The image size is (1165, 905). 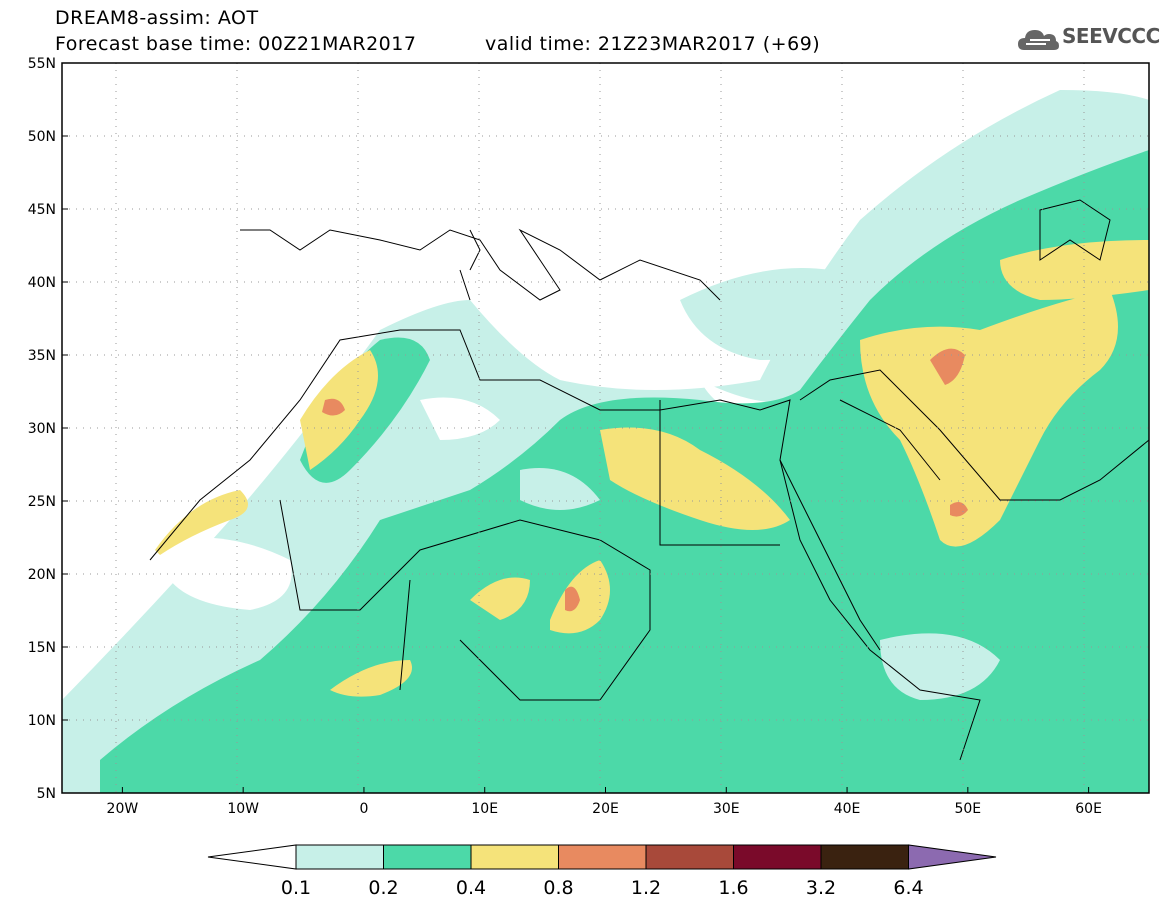 I want to click on lat-label: 30N, so click(x=42, y=429).